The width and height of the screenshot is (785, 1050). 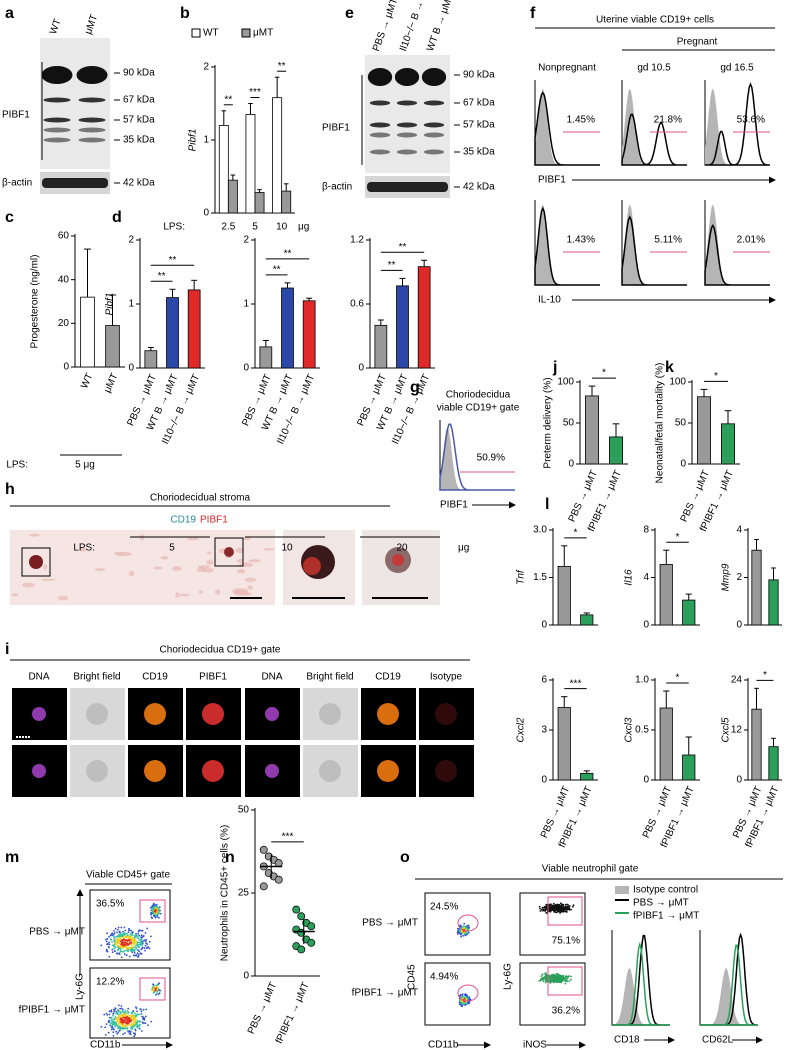 I want to click on legend-swatch, so click(x=622, y=913).